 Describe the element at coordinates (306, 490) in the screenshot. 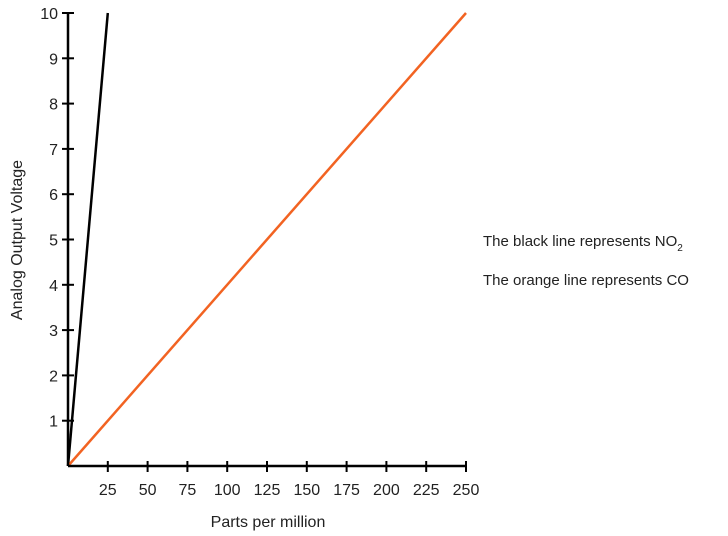

I see `x-tick-label: 150` at that location.